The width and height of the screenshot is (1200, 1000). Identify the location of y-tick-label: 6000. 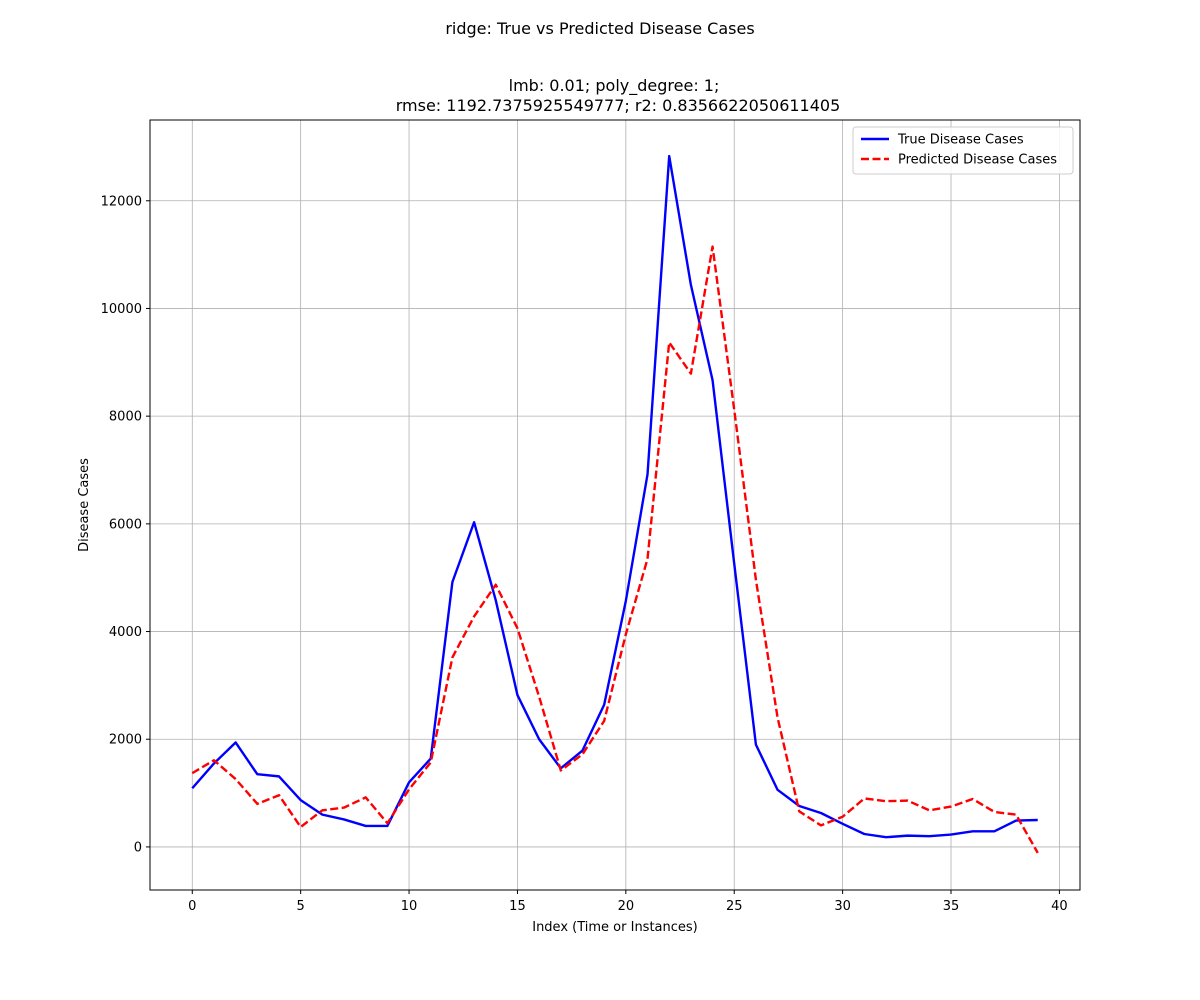
(125, 524).